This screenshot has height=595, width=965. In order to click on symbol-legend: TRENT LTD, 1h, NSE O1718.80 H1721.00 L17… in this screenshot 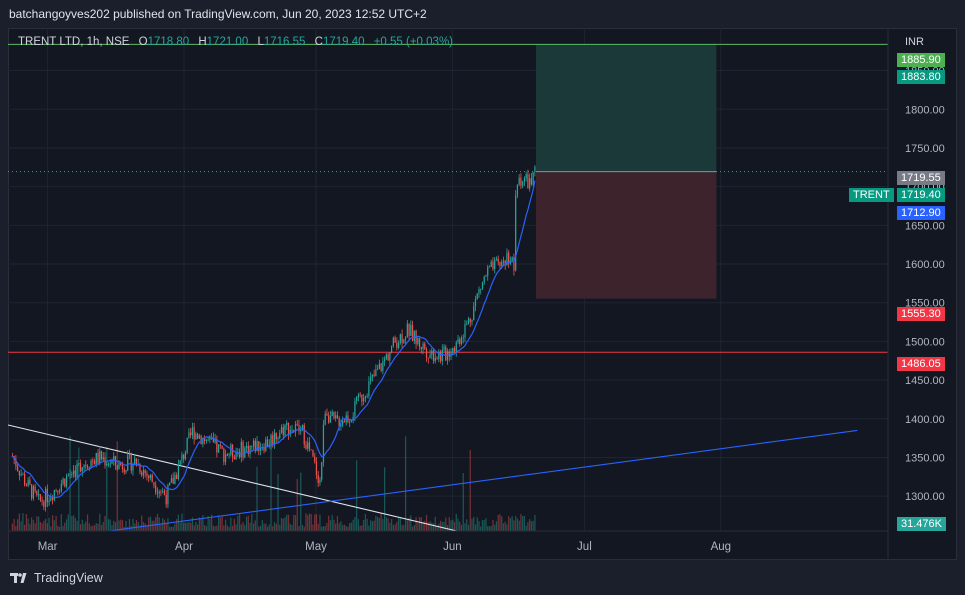, I will do `click(235, 42)`.